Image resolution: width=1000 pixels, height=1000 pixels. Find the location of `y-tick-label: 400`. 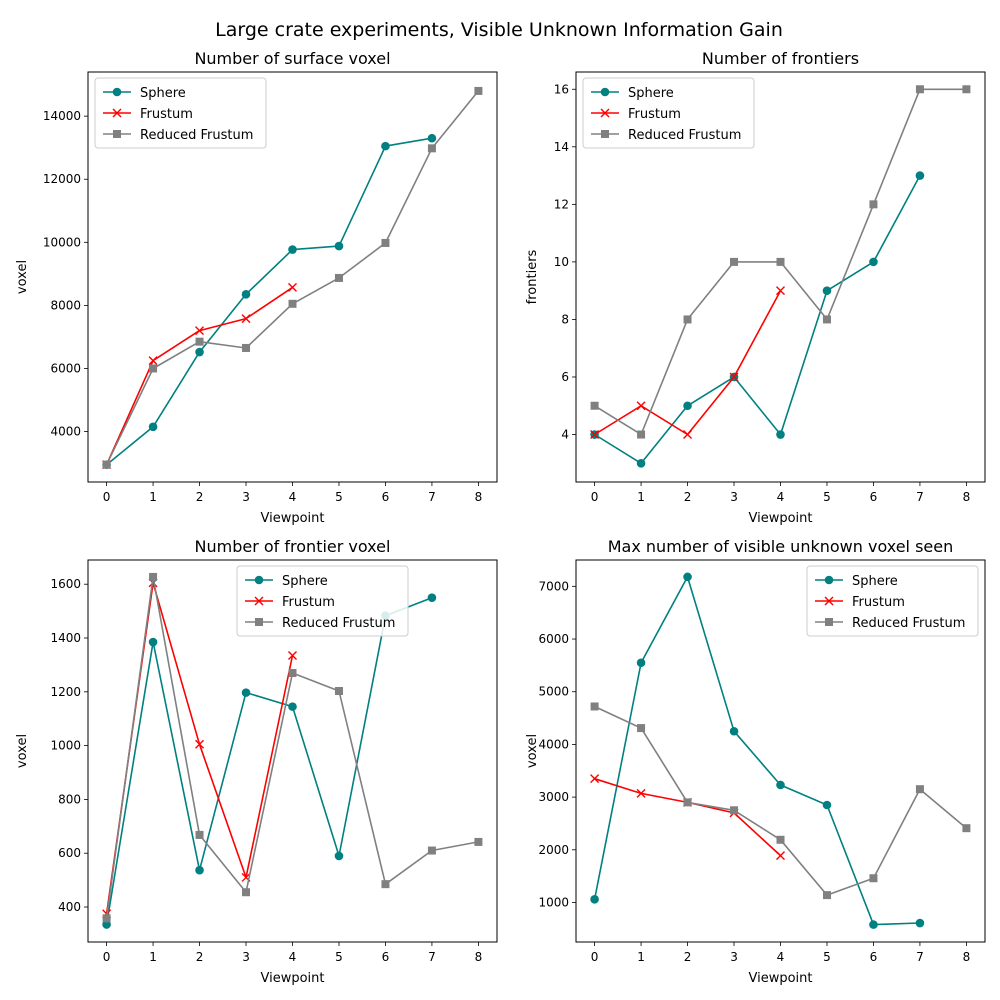

y-tick-label: 400 is located at coordinates (69, 907).